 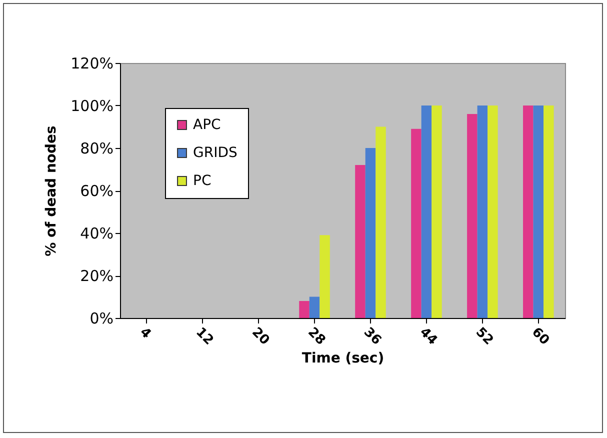 What do you see at coordinates (145, 333) in the screenshot?
I see `x-tick-label: 4` at bounding box center [145, 333].